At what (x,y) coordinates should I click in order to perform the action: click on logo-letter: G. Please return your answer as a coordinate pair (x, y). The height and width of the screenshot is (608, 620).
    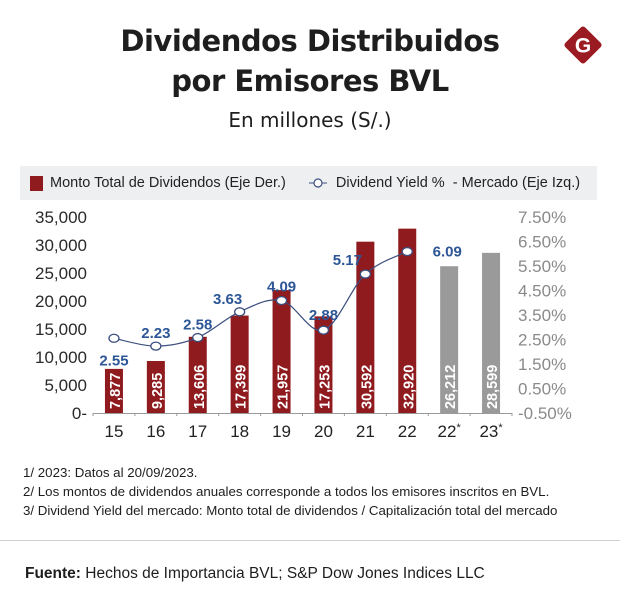
    Looking at the image, I should click on (583, 46).